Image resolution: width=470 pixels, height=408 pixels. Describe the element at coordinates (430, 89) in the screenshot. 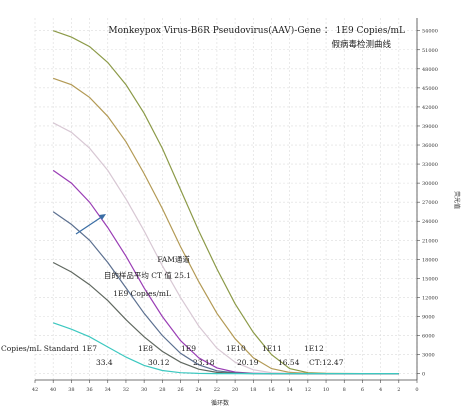

I see `y-tick-label: 45000` at that location.